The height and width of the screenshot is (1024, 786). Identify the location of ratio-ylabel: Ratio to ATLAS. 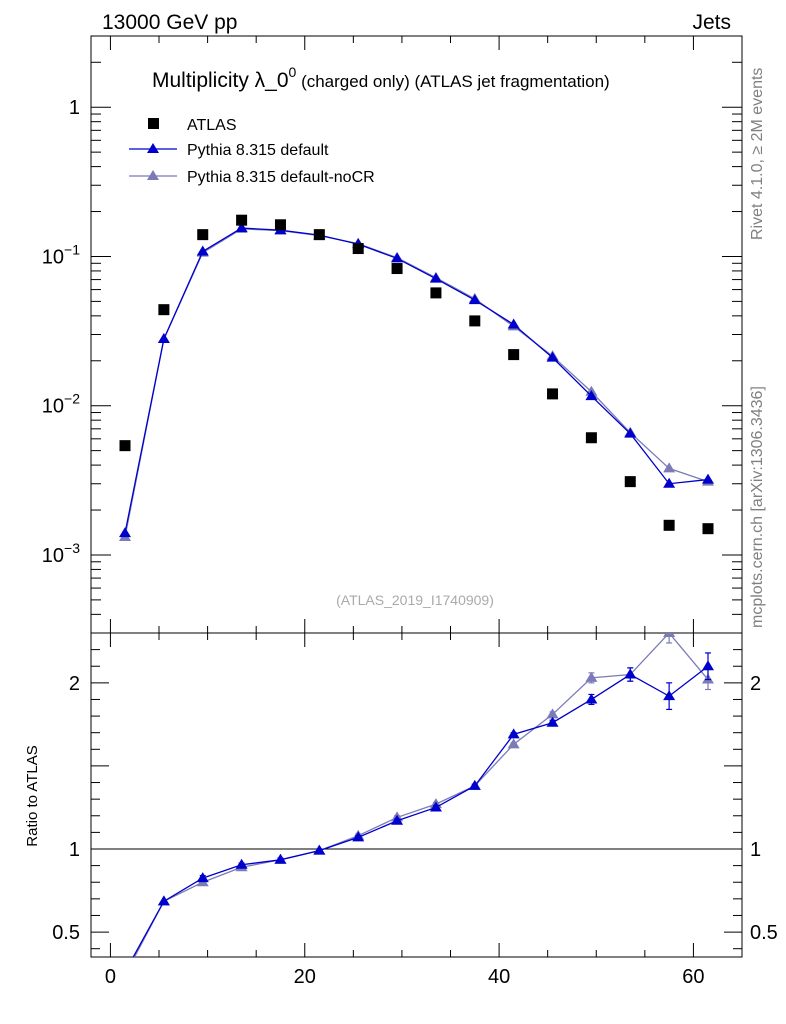
(32, 795).